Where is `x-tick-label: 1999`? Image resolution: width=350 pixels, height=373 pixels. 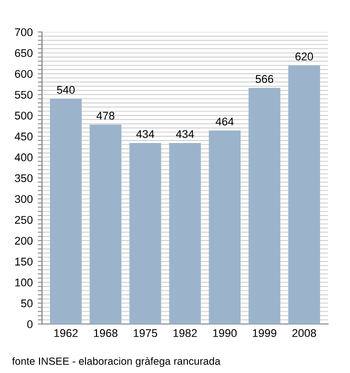
x-tick-label: 1999 is located at coordinates (264, 333).